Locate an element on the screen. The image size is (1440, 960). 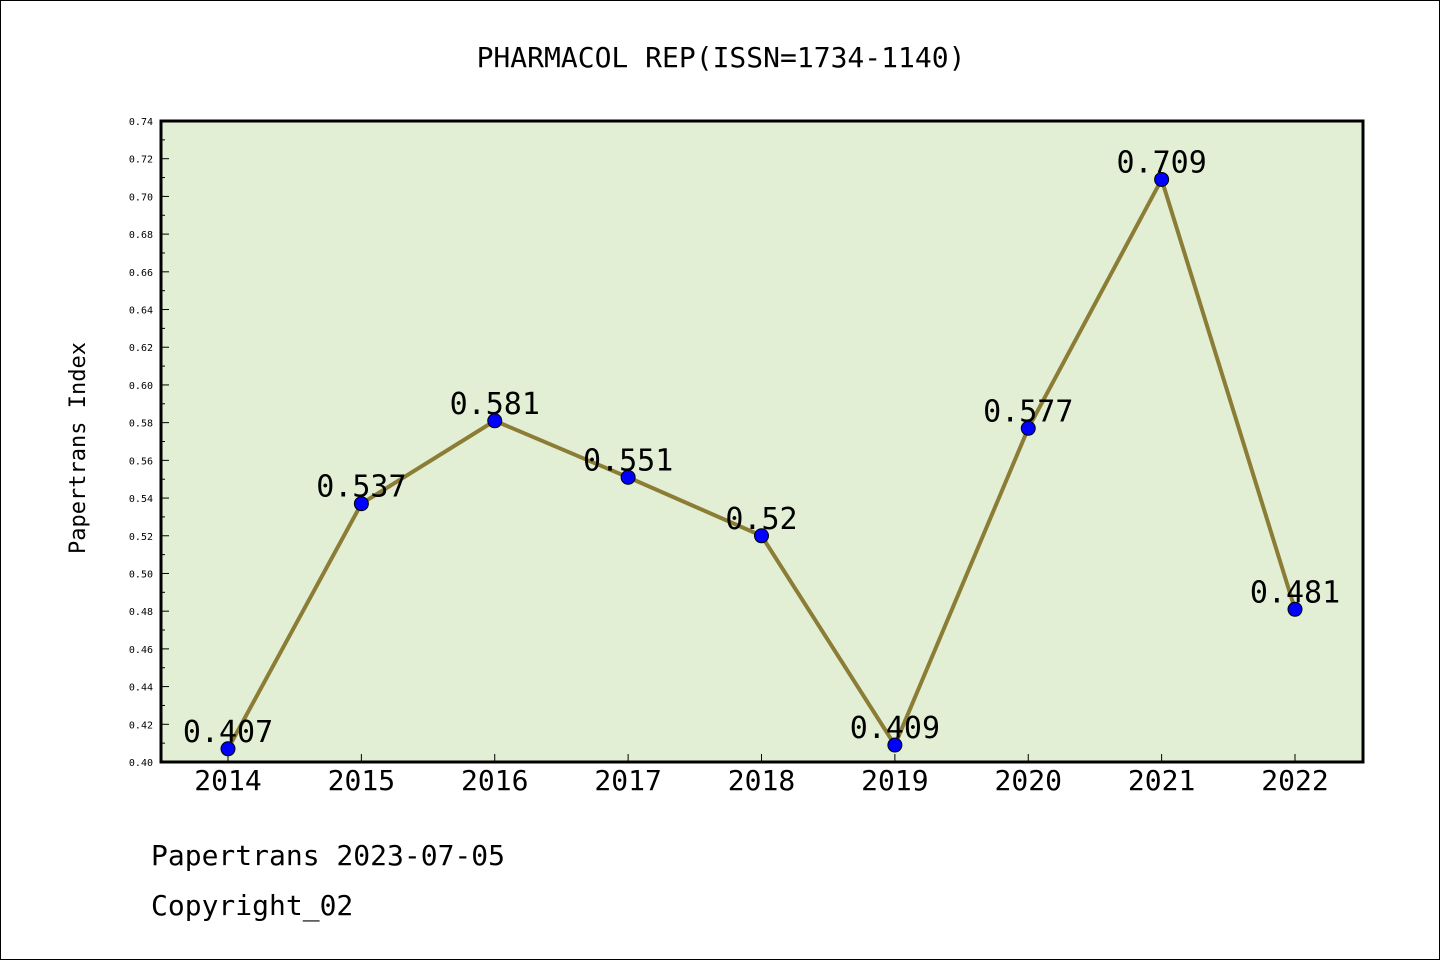
y-tick-label: 0.50 is located at coordinates (141, 574).